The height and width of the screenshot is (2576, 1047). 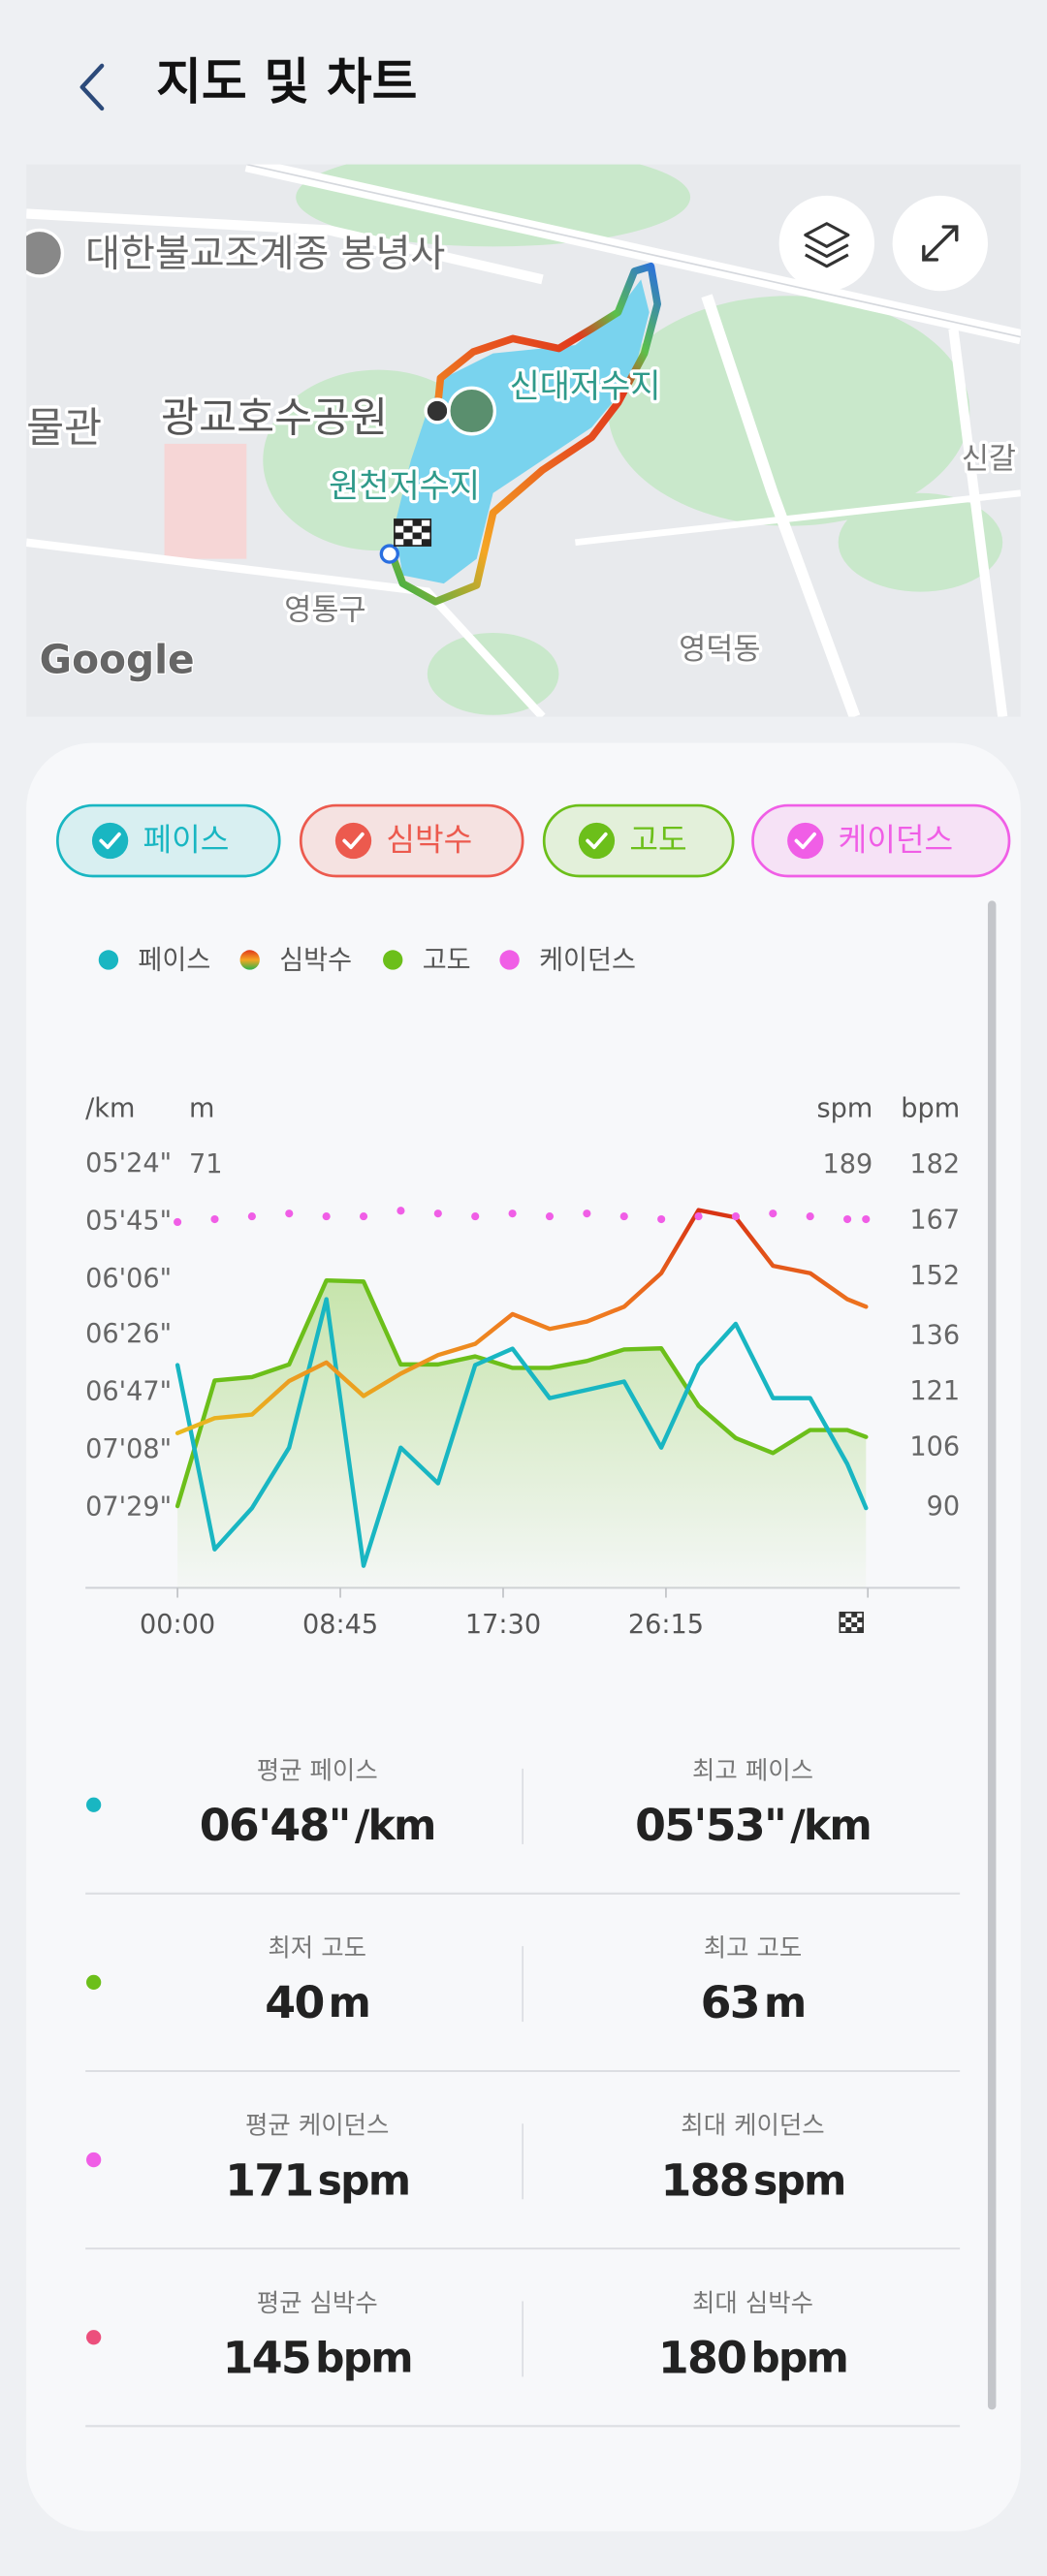 I want to click on stat-number: 145, so click(x=266, y=2357).